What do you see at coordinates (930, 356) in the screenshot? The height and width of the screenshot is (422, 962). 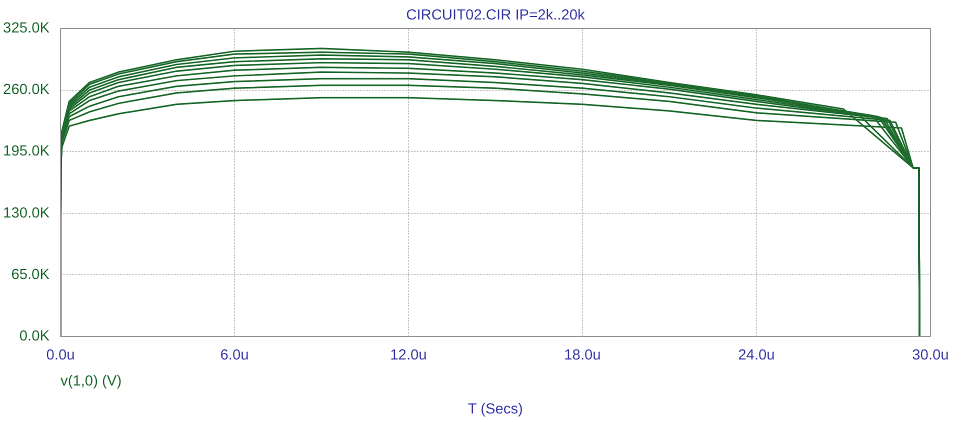 I see `x-tick-label: 30.0u` at bounding box center [930, 356].